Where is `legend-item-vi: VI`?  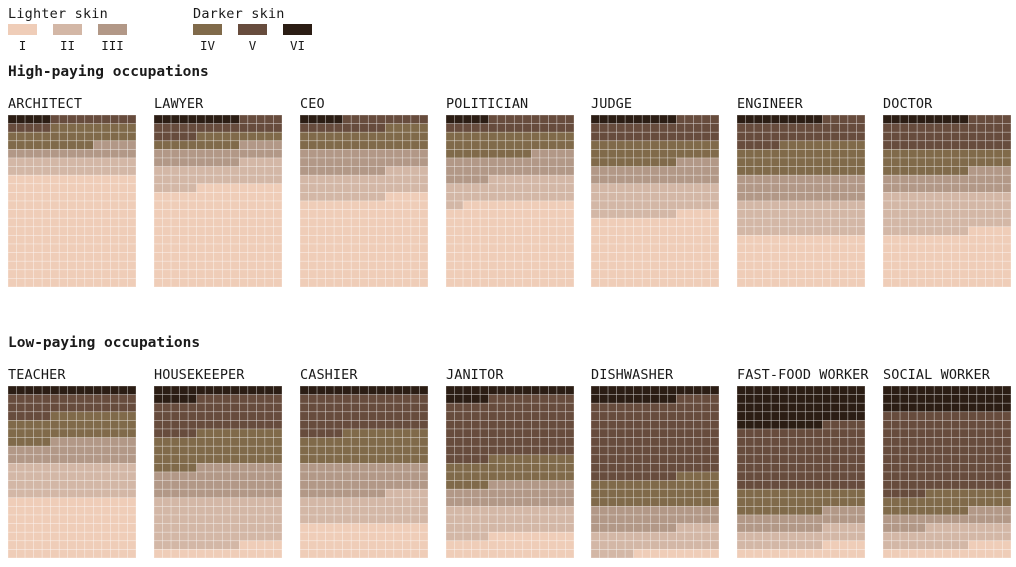
legend-item-vi: VI is located at coordinates (298, 38).